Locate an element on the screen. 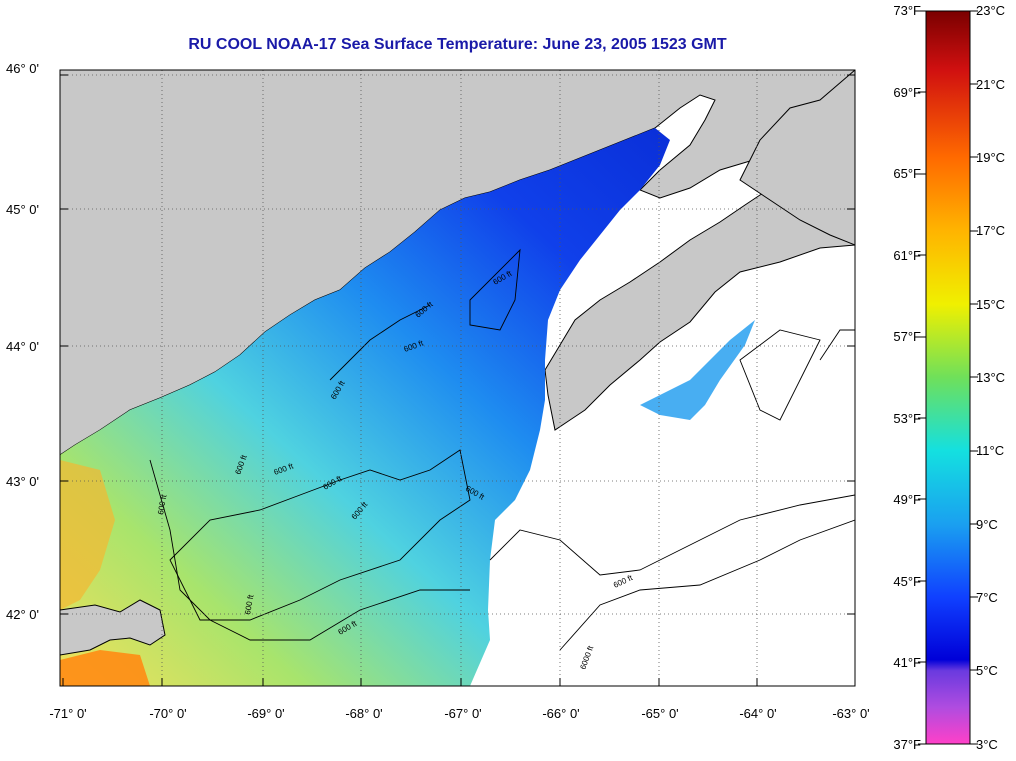 The image size is (1016, 761). longitude-label: -69° 0' is located at coordinates (266, 713).